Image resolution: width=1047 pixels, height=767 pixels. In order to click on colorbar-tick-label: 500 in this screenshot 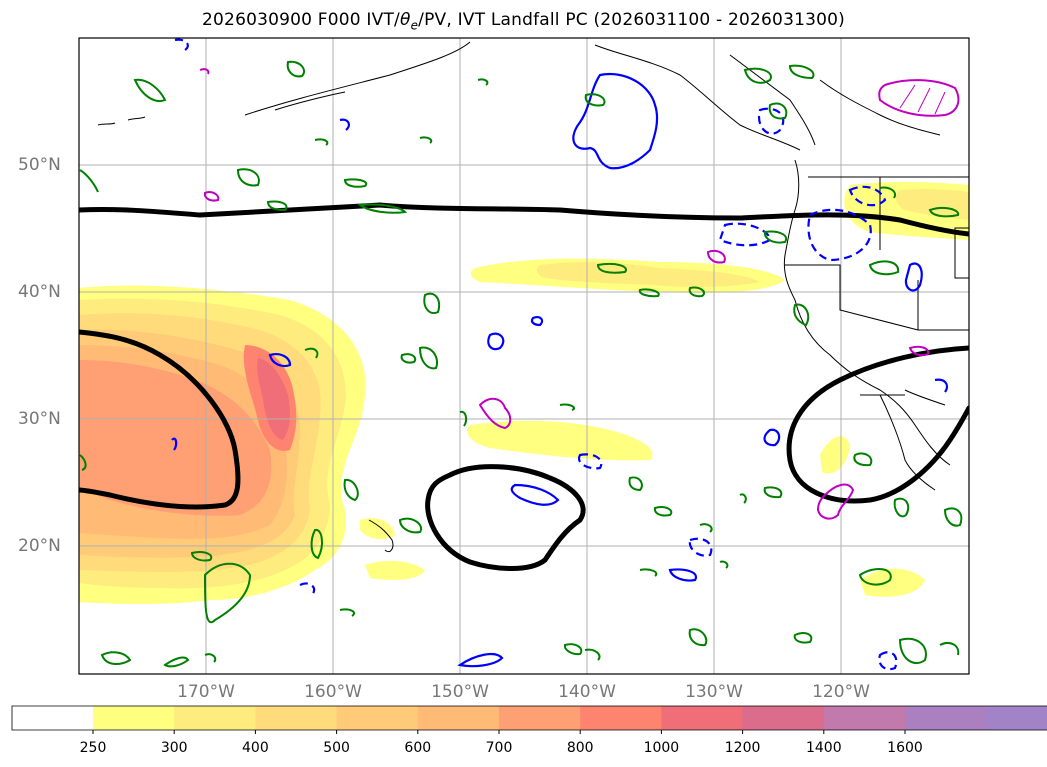, I will do `click(336, 748)`.